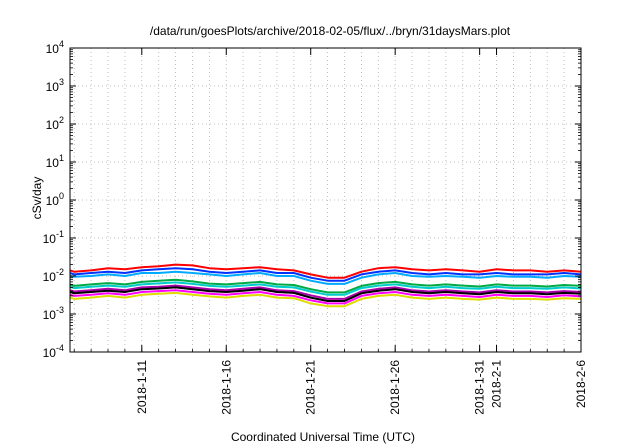 The width and height of the screenshot is (640, 448). What do you see at coordinates (395, 387) in the screenshot?
I see `x-tick-label: 2018-1-26` at bounding box center [395, 387].